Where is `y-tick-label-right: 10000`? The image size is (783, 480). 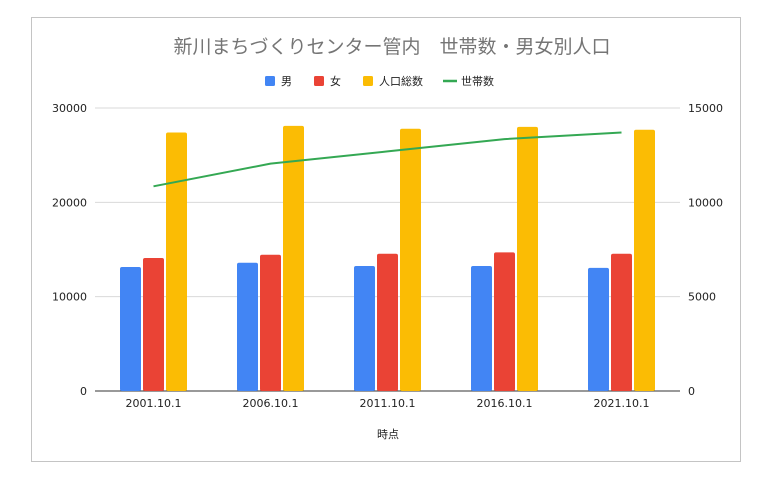
y-tick-label-right: 10000 is located at coordinates (705, 202).